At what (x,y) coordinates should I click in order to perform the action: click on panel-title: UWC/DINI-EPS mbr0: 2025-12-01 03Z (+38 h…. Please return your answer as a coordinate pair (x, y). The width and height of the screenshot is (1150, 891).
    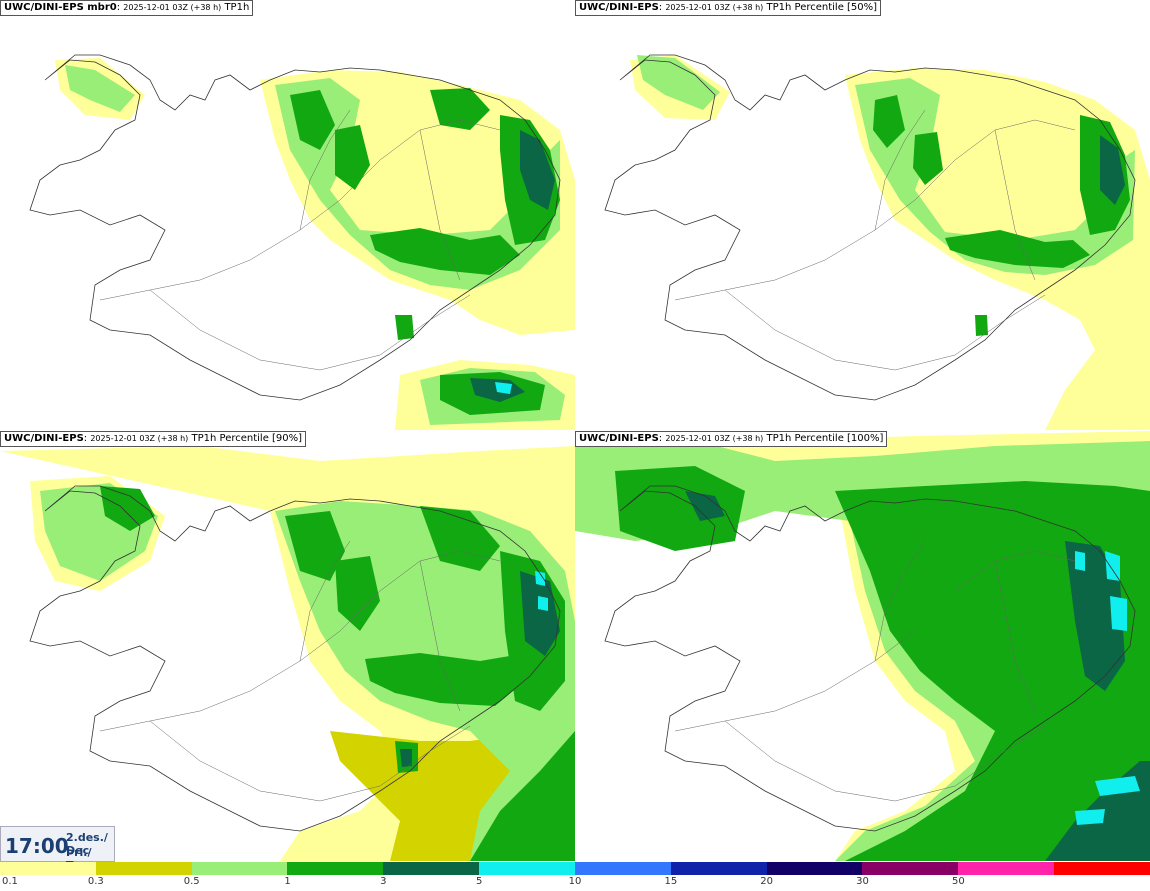
    Looking at the image, I should click on (127, 8).